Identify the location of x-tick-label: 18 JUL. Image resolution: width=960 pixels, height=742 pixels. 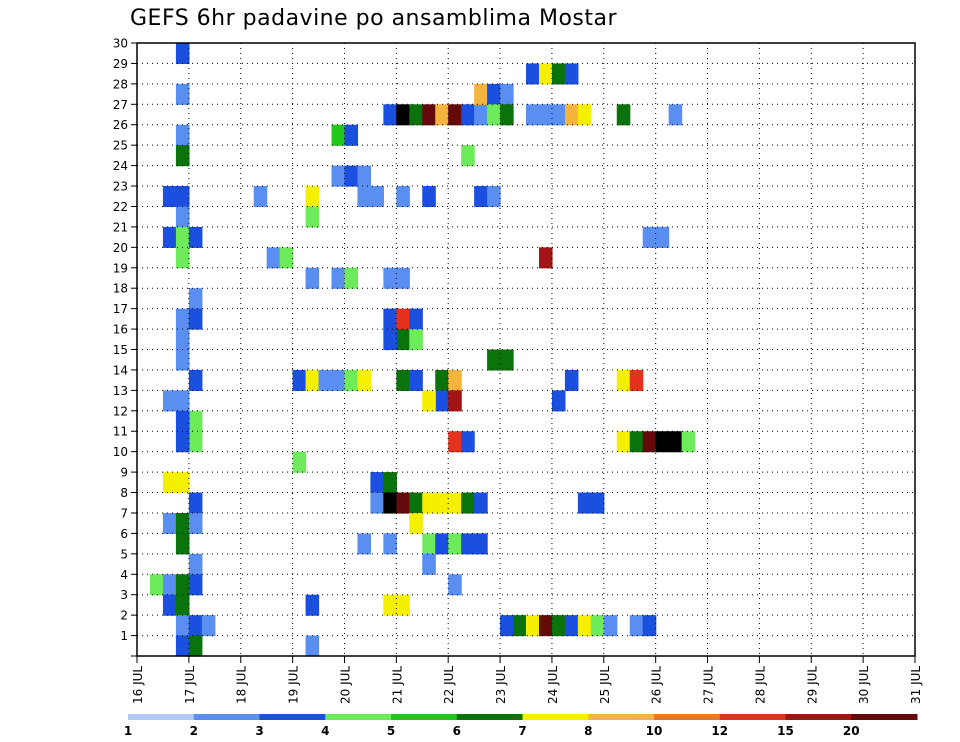
(242, 685).